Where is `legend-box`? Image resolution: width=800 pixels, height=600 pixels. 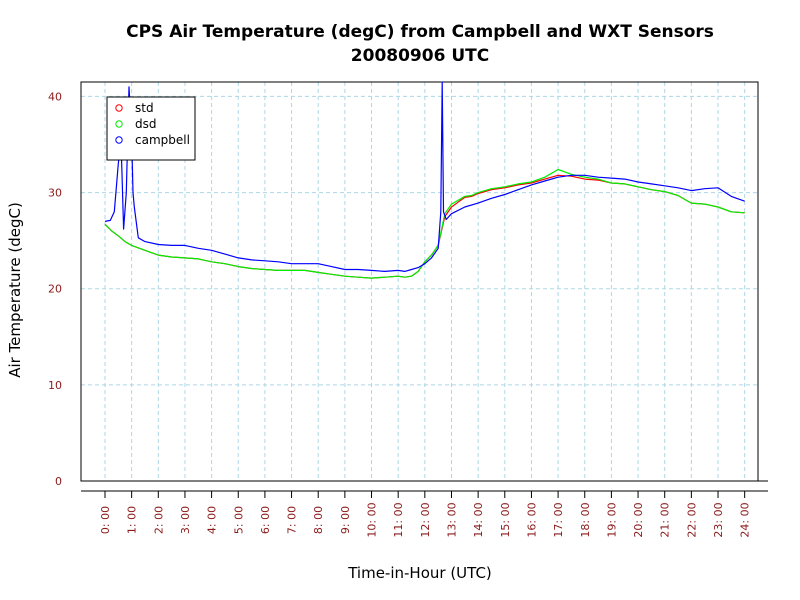
legend-box is located at coordinates (151, 128).